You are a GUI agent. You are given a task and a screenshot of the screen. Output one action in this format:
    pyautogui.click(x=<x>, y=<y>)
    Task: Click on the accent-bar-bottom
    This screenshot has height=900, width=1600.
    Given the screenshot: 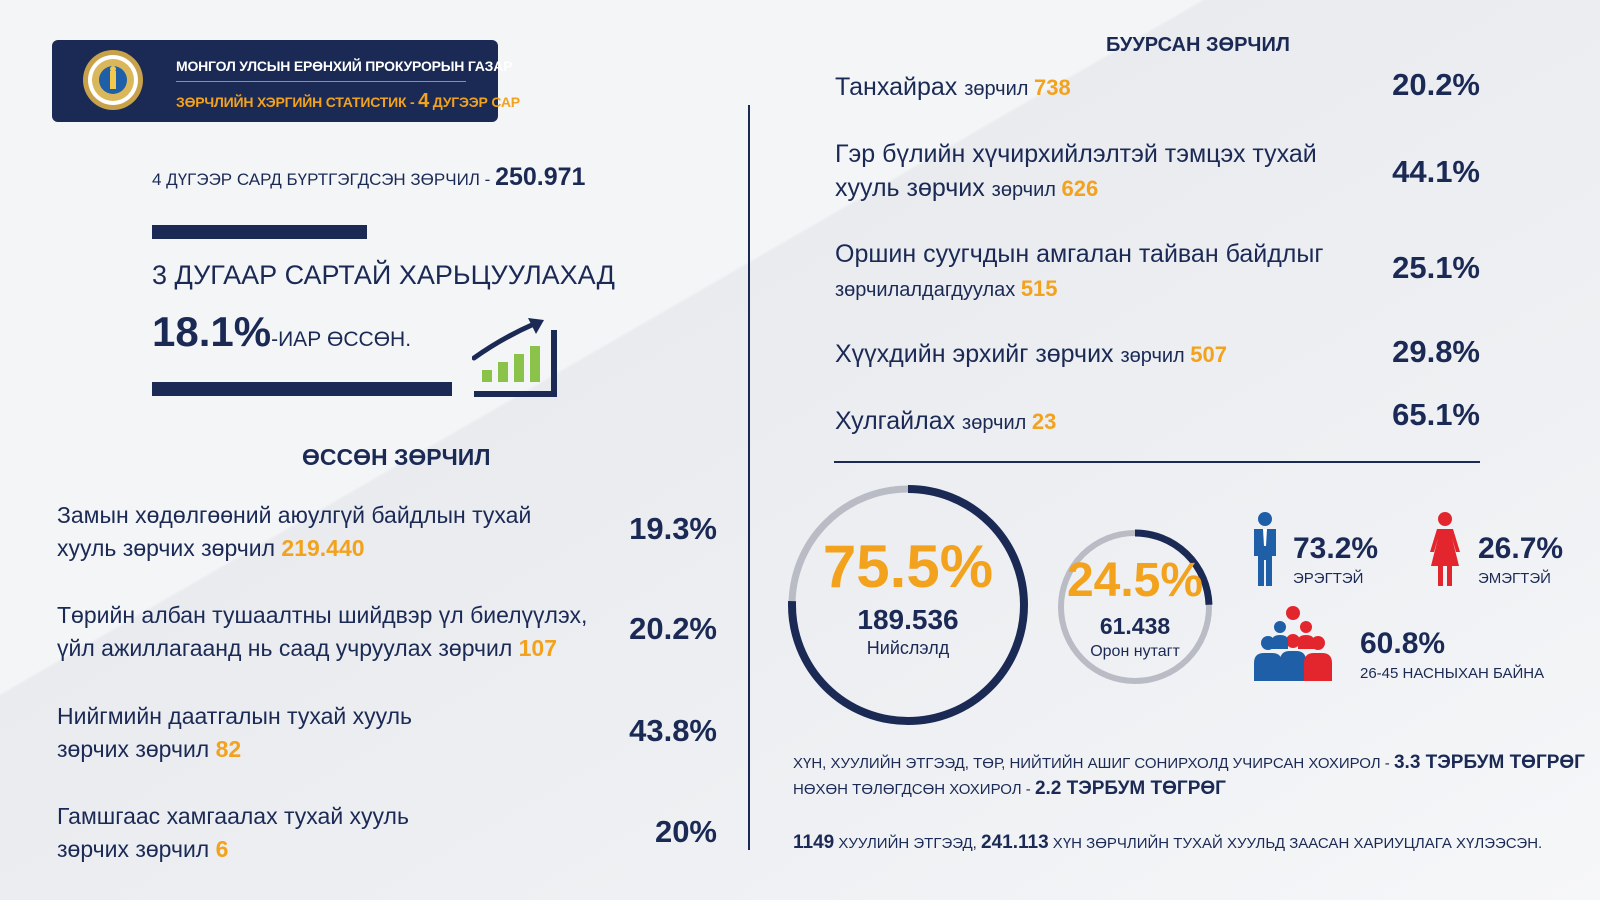 What is the action you would take?
    pyautogui.click(x=302, y=389)
    